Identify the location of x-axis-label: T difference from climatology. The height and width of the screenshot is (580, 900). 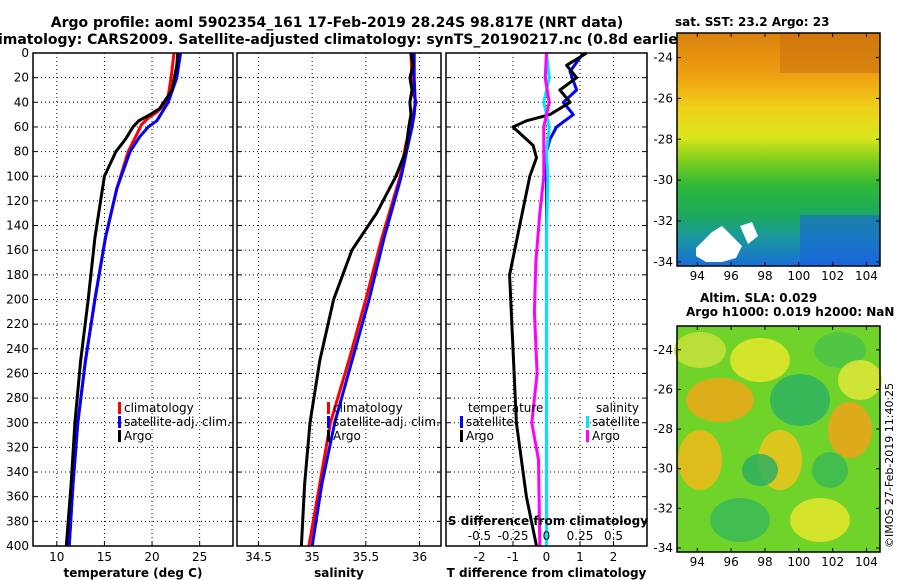
(547, 573).